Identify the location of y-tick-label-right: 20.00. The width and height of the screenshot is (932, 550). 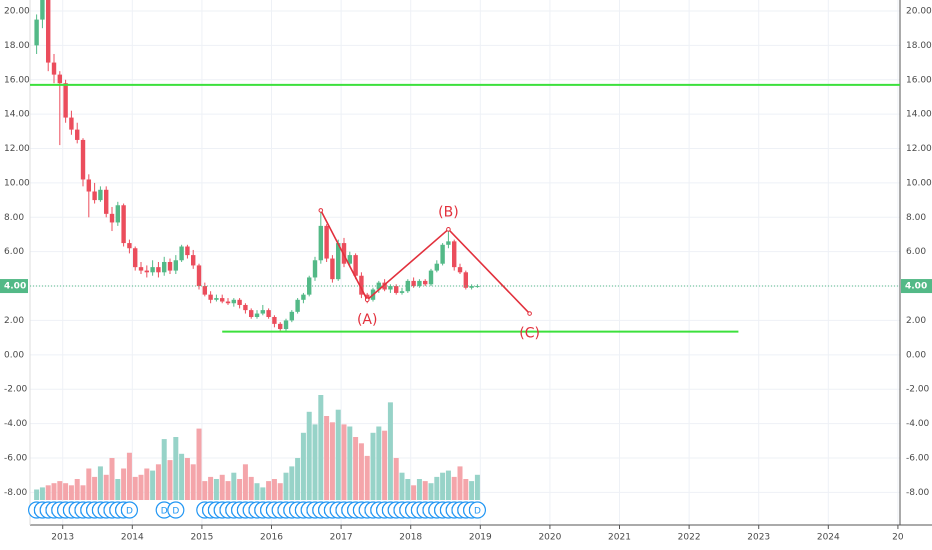
(919, 12).